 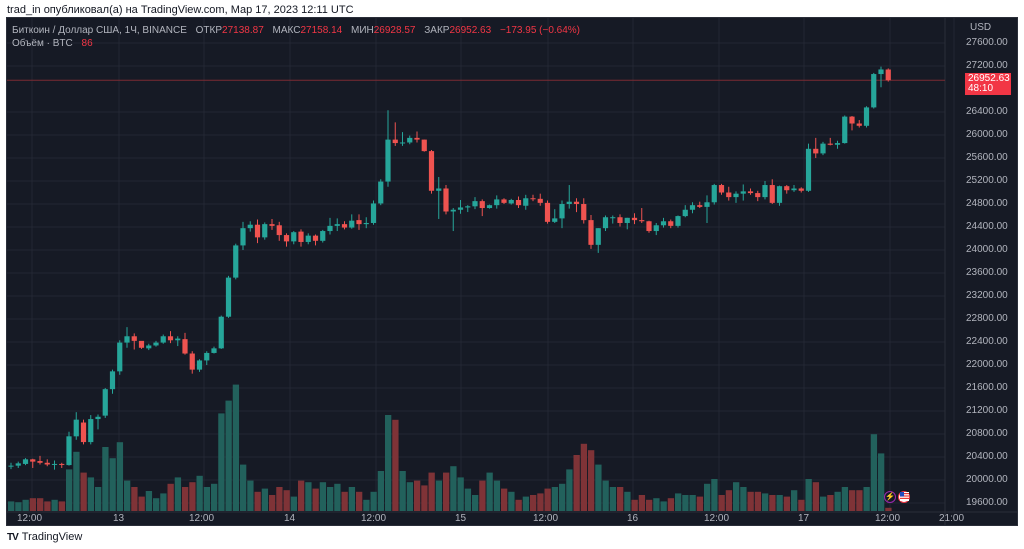 I want to click on symbol-title: Биткоин / Доллар США, 1Ч, BINANCE, so click(x=99, y=30).